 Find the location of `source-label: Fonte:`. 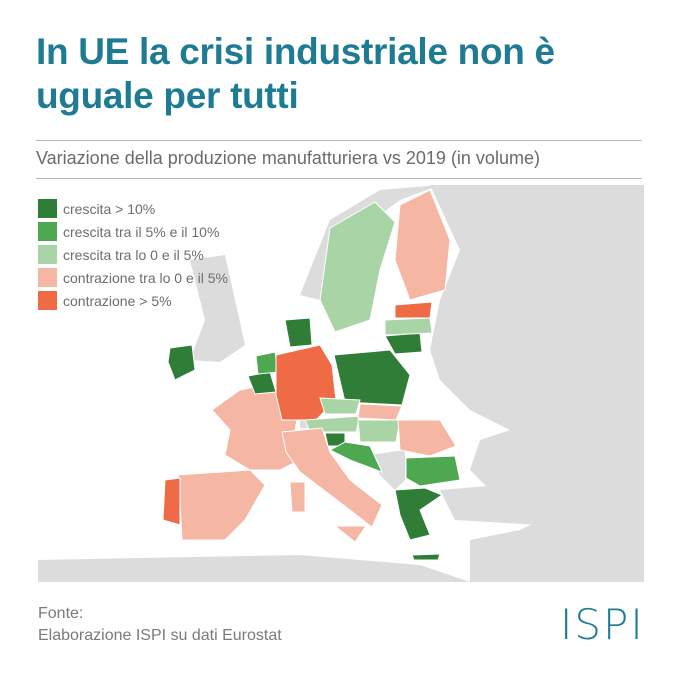

source-label: Fonte: is located at coordinates (61, 613).